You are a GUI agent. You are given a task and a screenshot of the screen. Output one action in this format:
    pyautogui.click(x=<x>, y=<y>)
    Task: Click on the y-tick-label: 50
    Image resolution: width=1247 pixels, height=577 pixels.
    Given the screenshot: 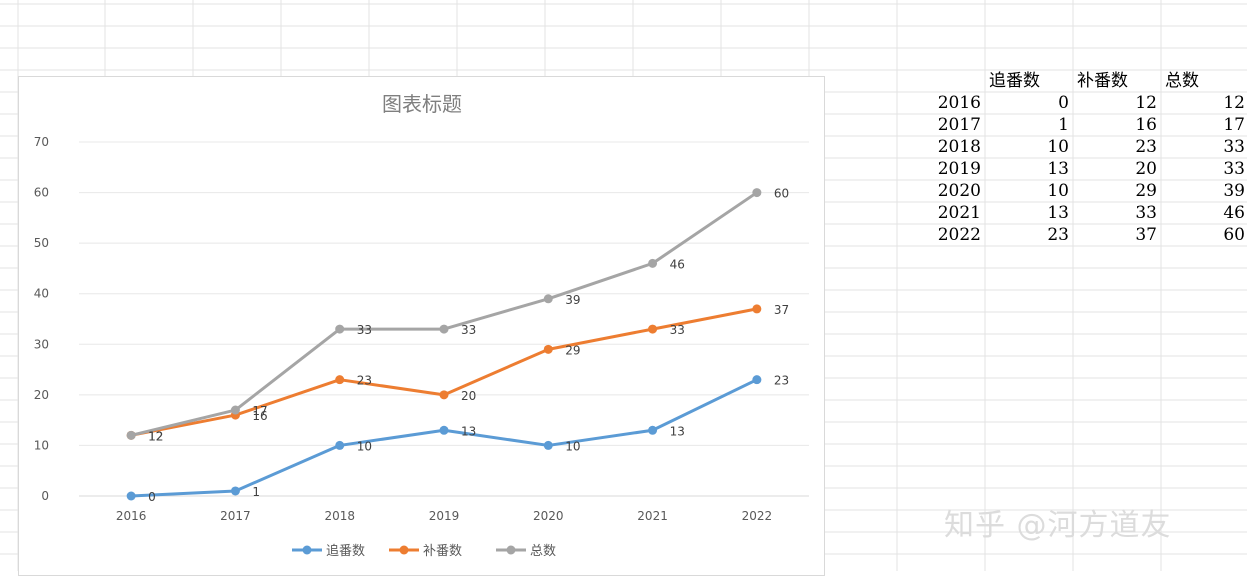 What is the action you would take?
    pyautogui.click(x=41, y=243)
    